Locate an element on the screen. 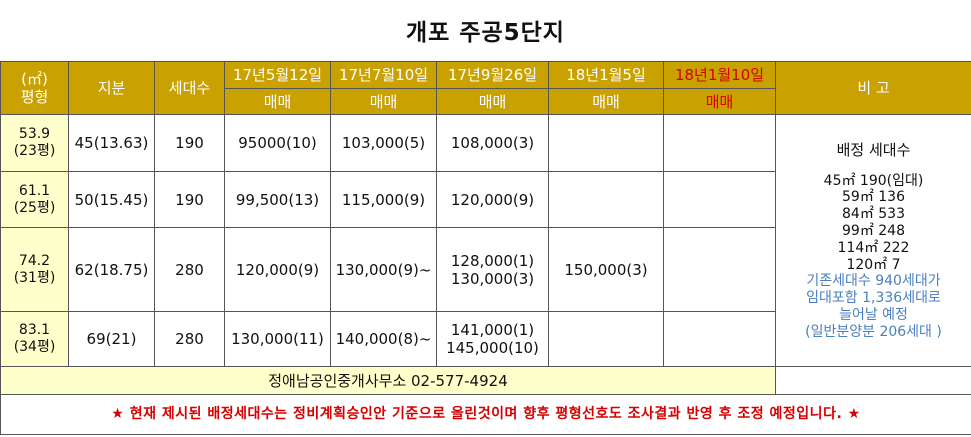 This screenshot has width=971, height=437. price-value: 108,000(3) is located at coordinates (492, 143).